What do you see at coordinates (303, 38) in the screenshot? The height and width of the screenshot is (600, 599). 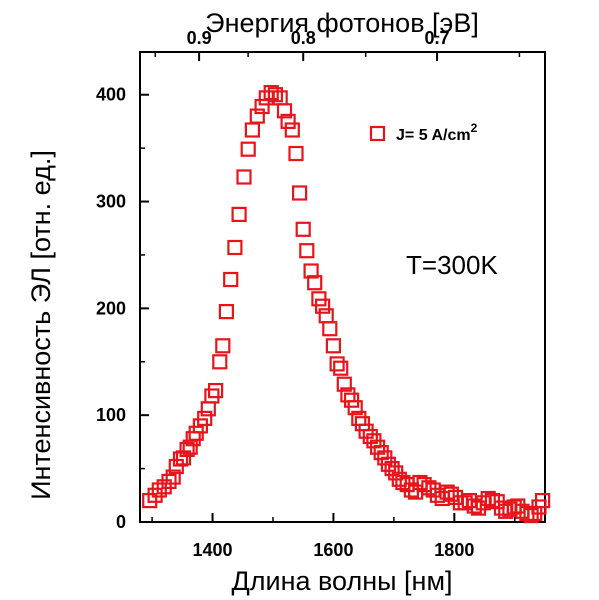 I see `top-tick-label: 0.8` at bounding box center [303, 38].